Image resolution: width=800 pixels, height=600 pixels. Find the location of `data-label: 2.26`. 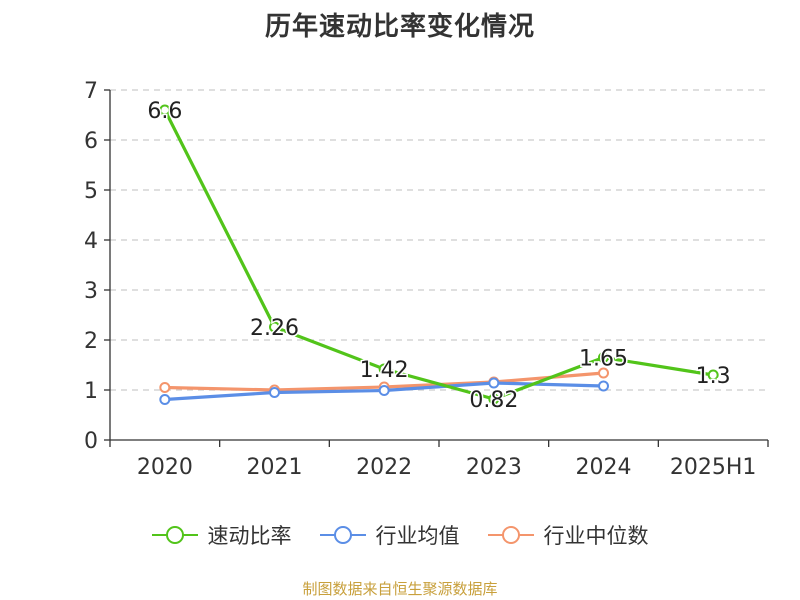

data-label: 2.26 is located at coordinates (274, 328).